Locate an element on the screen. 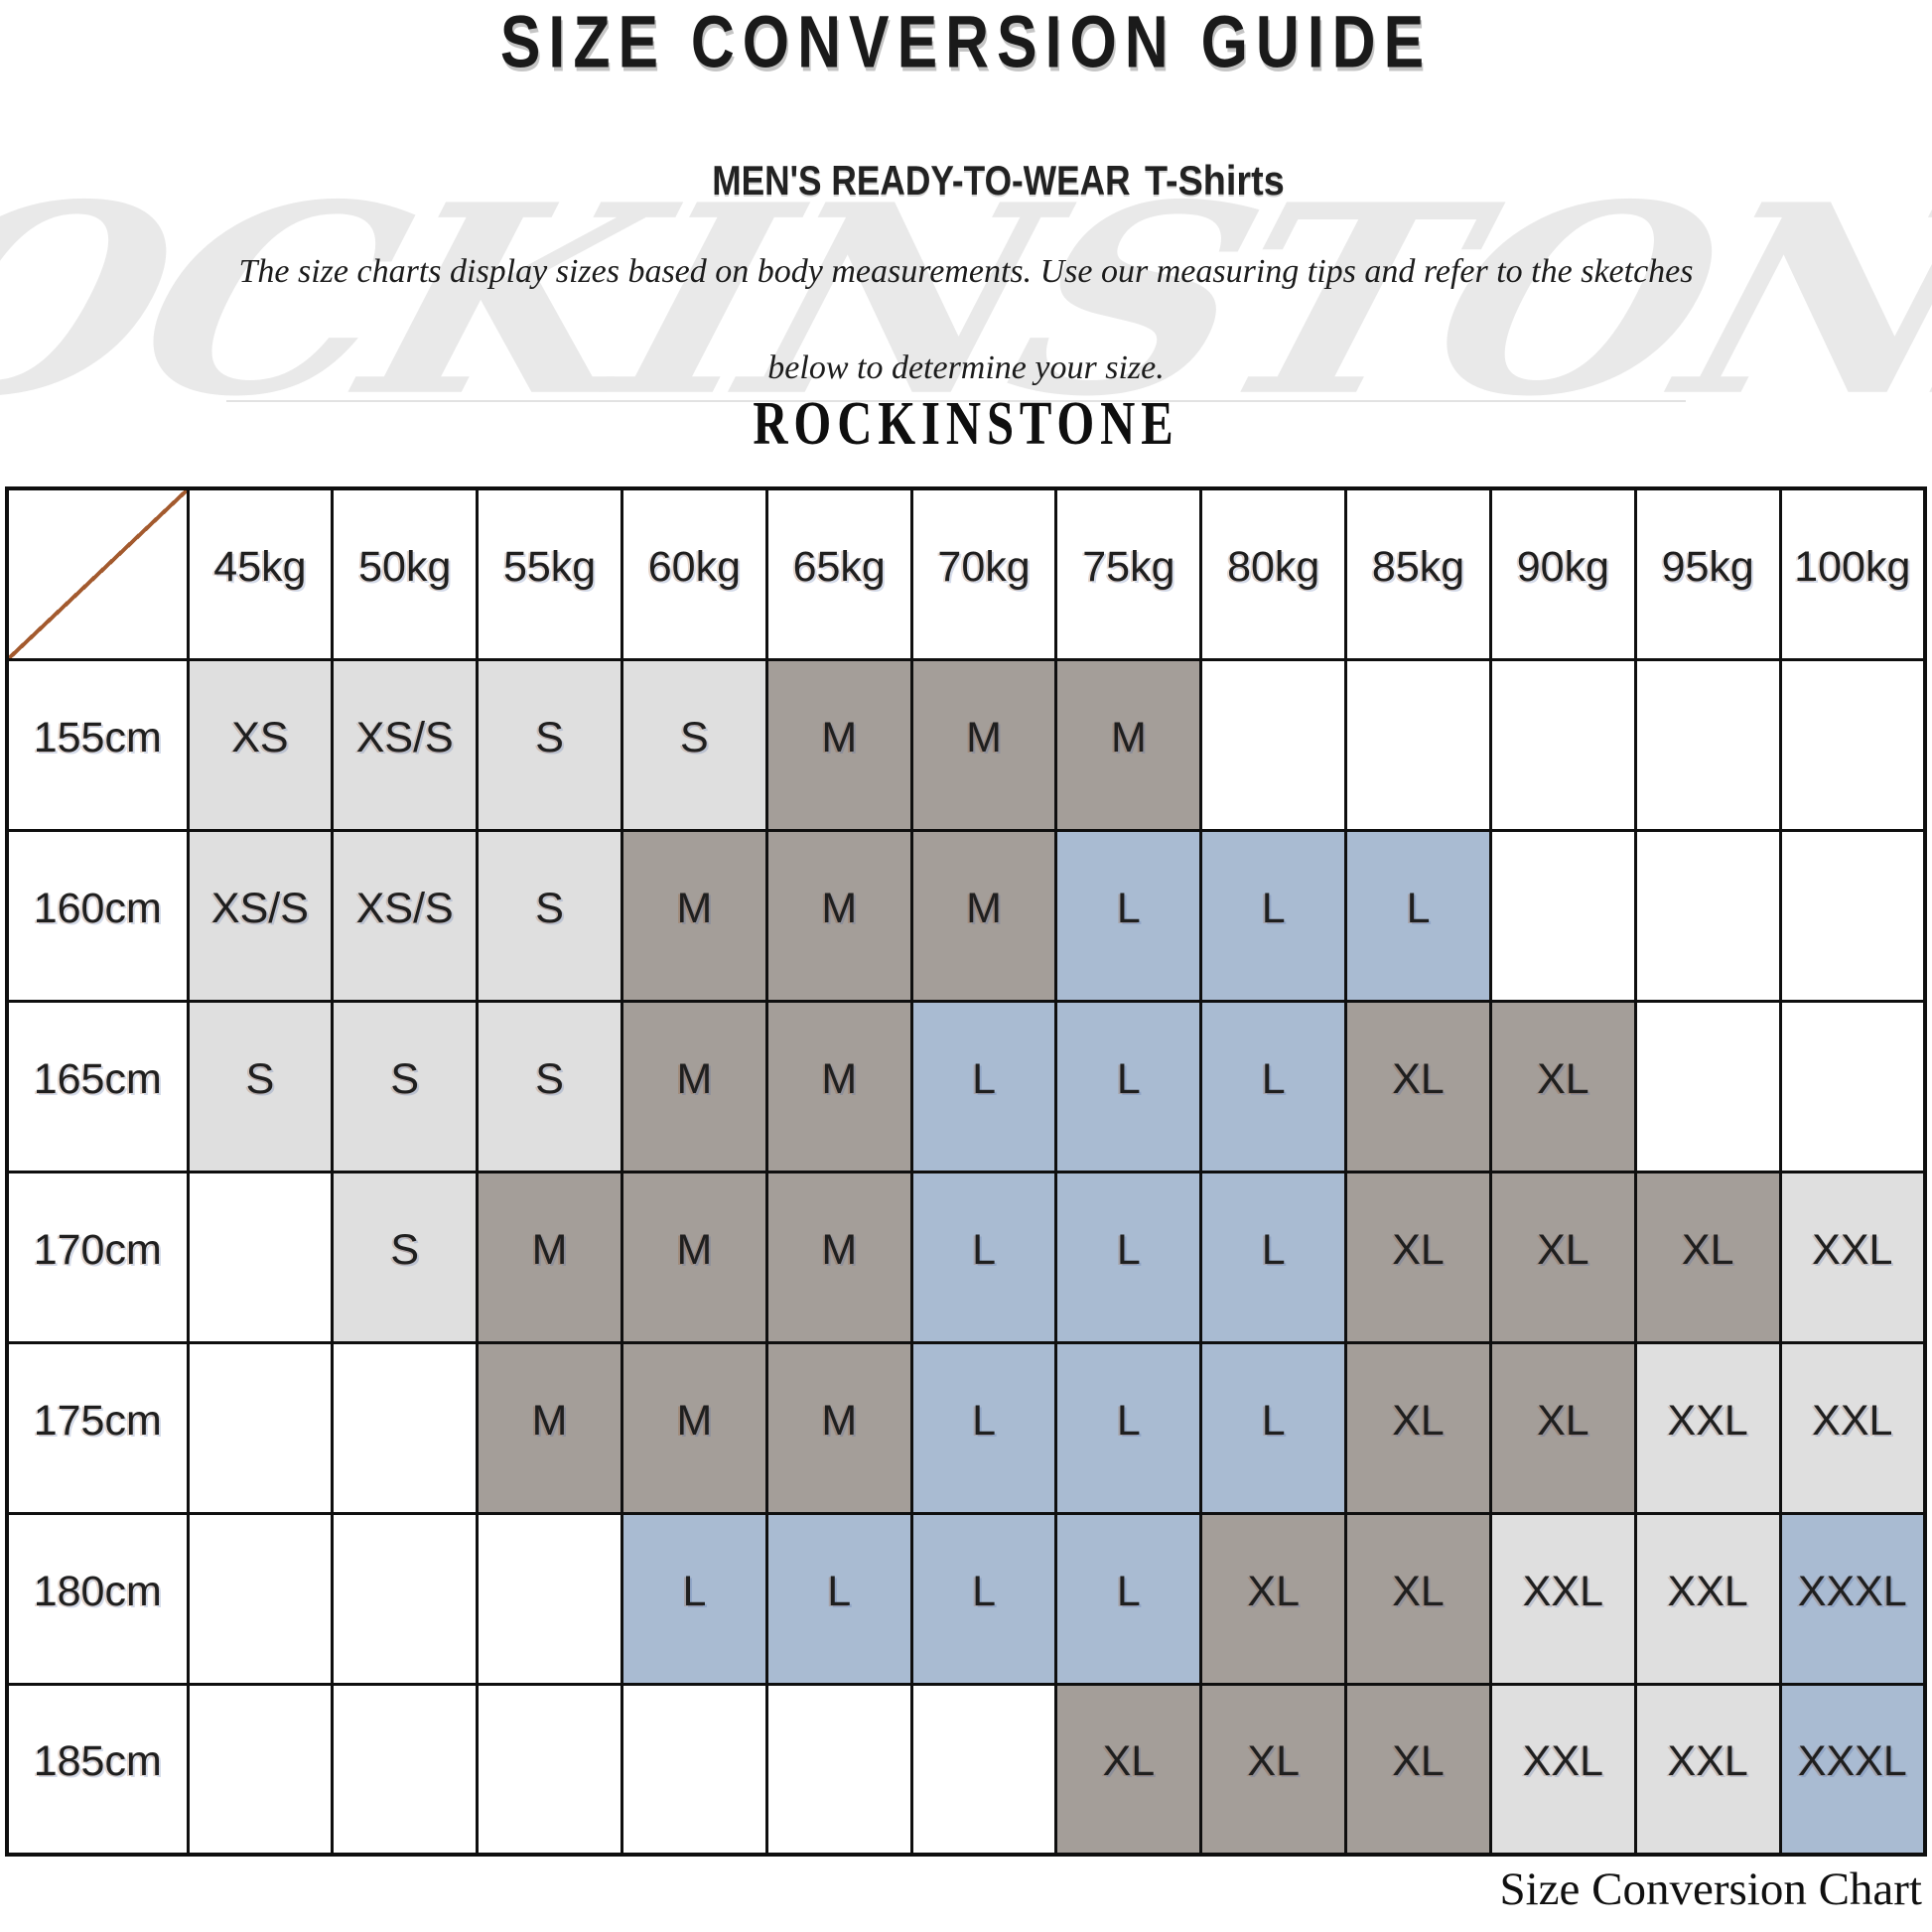 Image resolution: width=1932 pixels, height=1932 pixels. subtitle: MEN'S READY-TO-WEAR T-Shirts is located at coordinates (966, 181).